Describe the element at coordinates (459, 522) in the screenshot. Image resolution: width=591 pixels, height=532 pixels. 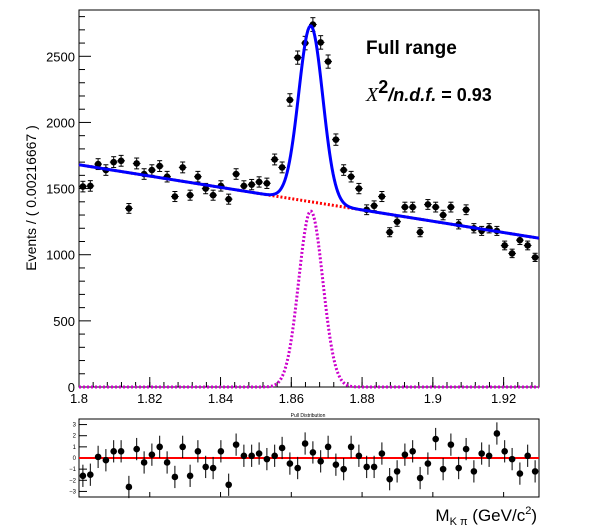
I see `x-axis-label-sub: K π` at that location.